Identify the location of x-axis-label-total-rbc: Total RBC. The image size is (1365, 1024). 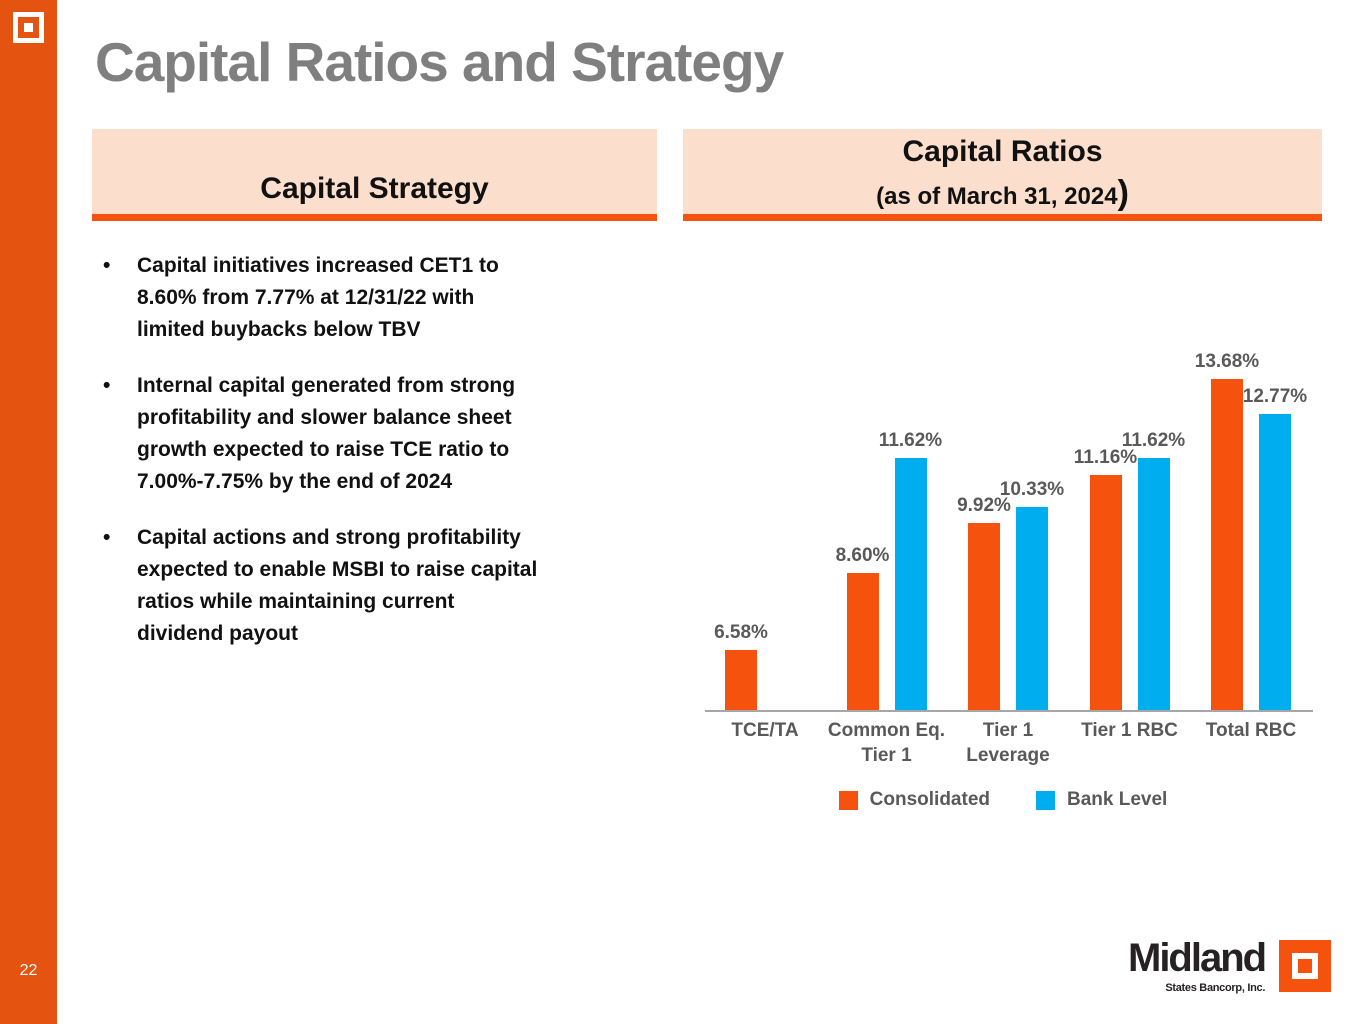
(1251, 730).